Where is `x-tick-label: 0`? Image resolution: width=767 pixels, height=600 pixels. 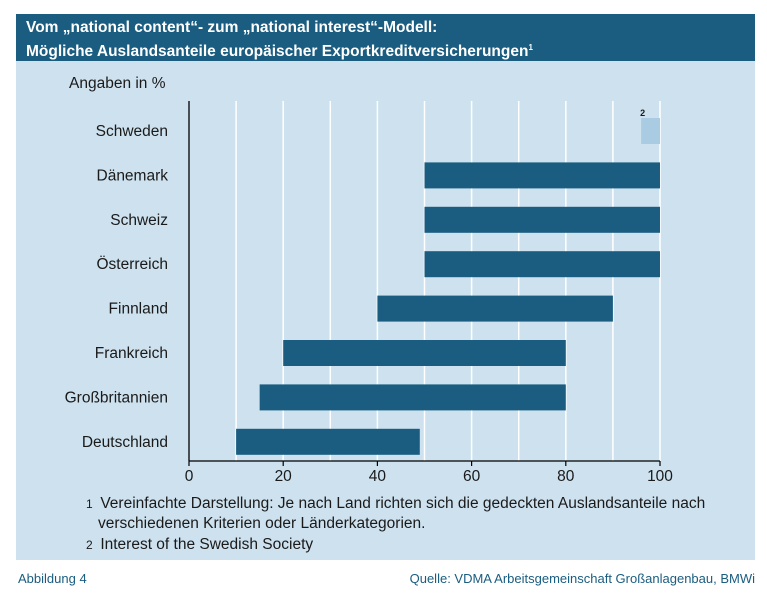
x-tick-label: 0 is located at coordinates (189, 476).